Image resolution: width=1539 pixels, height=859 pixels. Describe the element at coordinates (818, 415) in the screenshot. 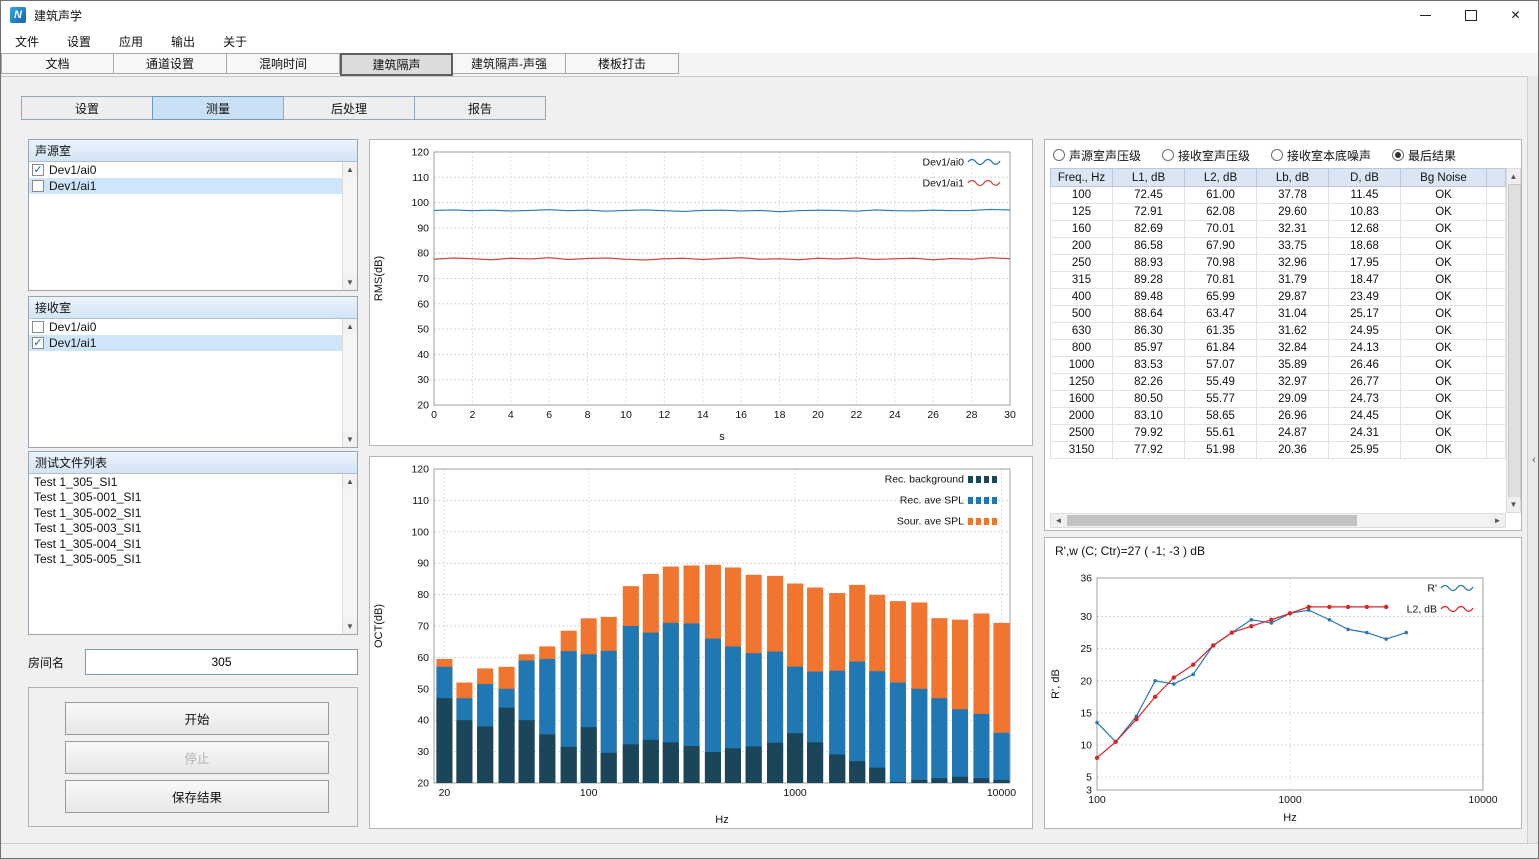

I see `svg-text: 20` at that location.